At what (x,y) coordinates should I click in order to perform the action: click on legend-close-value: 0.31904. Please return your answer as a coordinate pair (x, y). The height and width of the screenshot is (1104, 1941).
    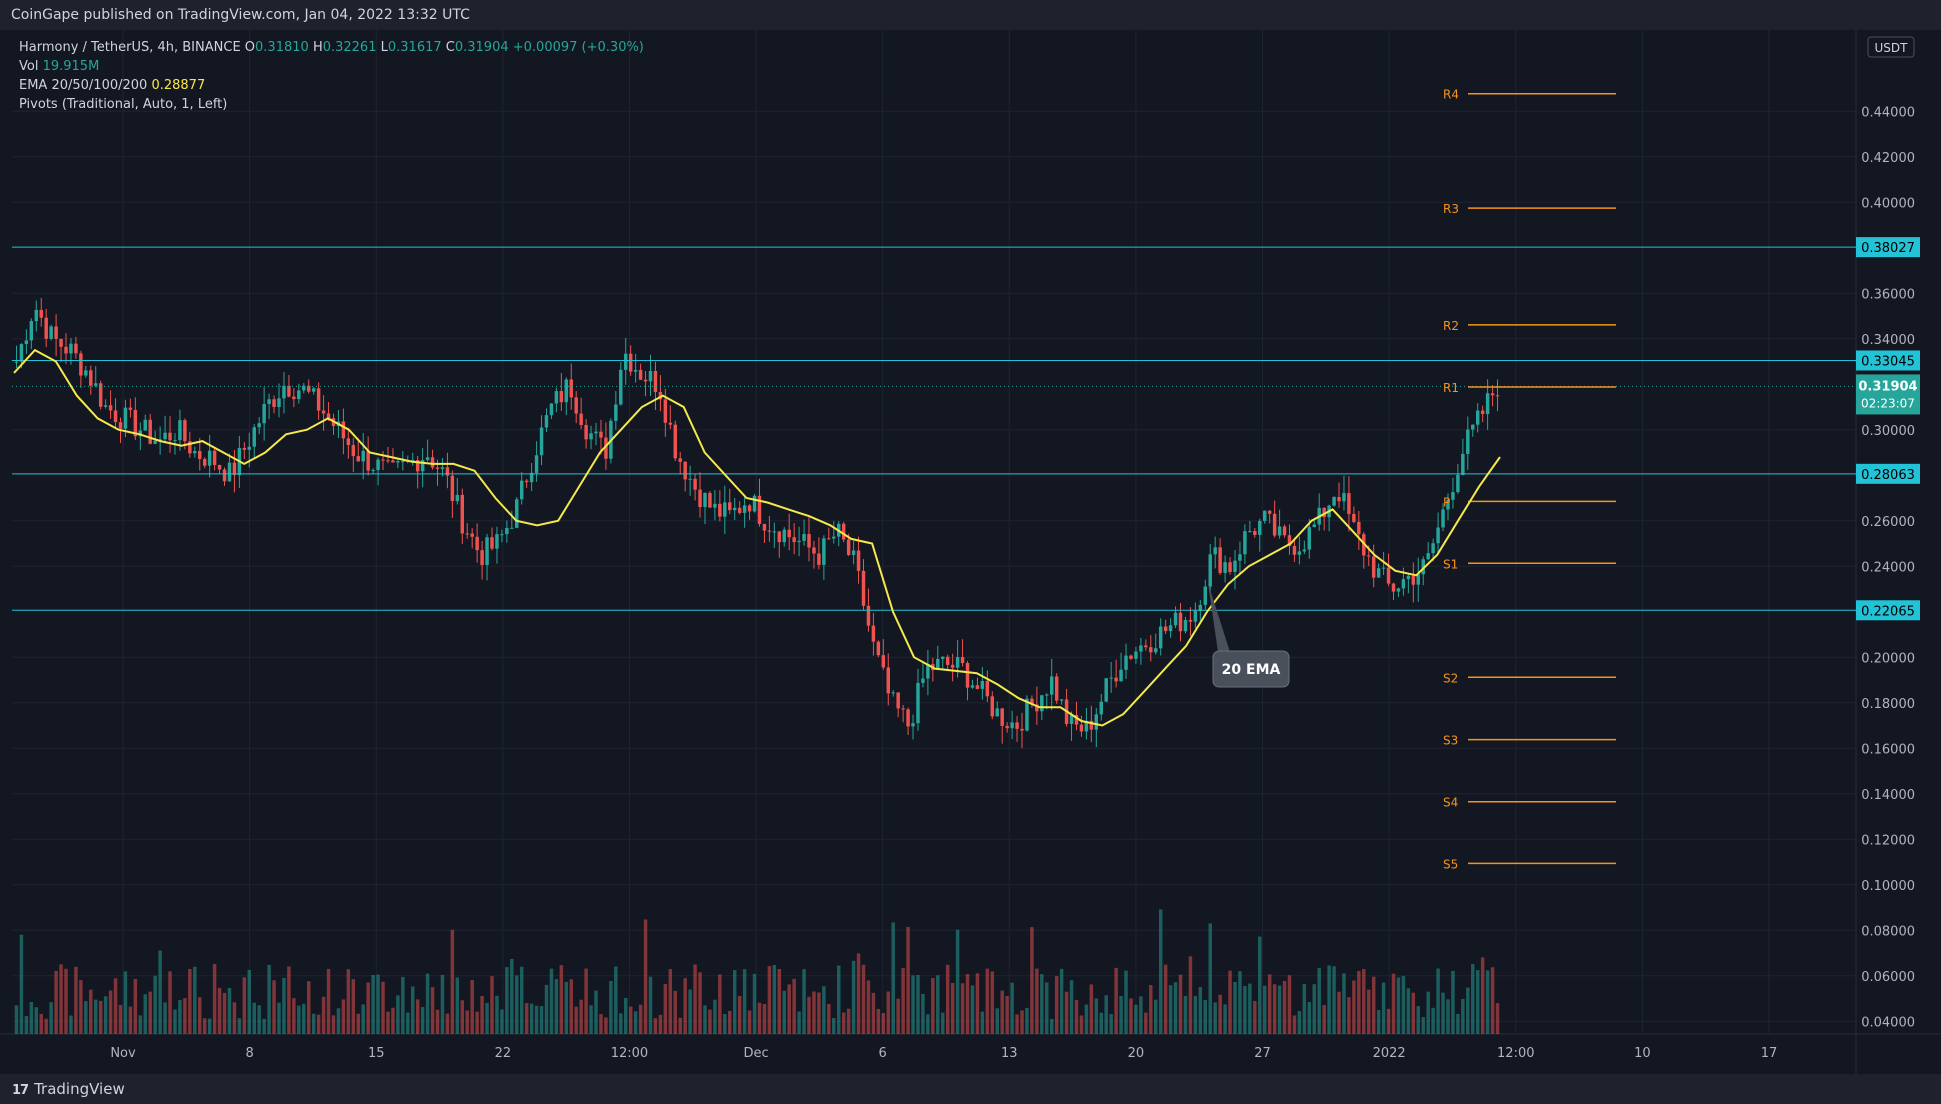
    Looking at the image, I should click on (481, 47).